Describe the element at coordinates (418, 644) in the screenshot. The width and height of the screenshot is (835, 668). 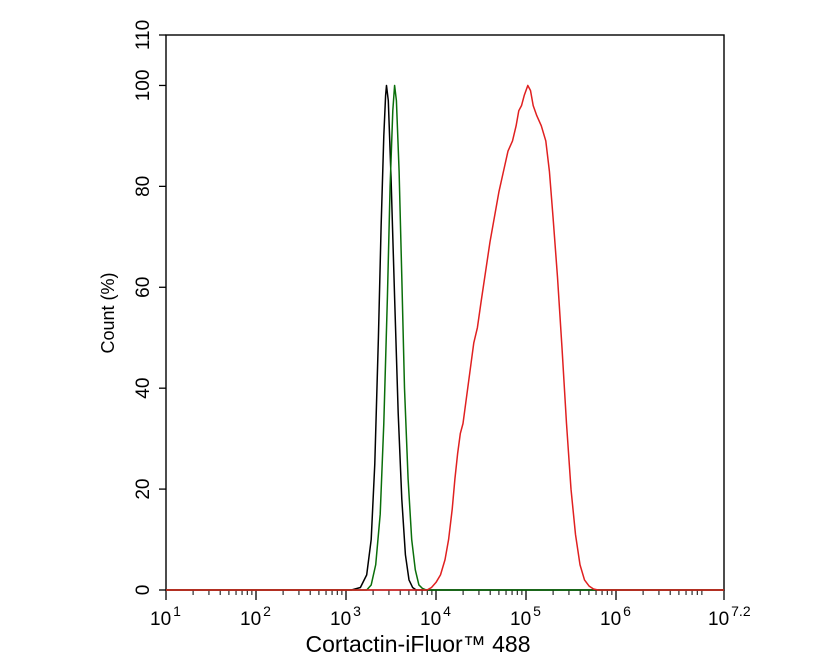
I see `x-axis-title: Cortactin-iFluor™ 488` at that location.